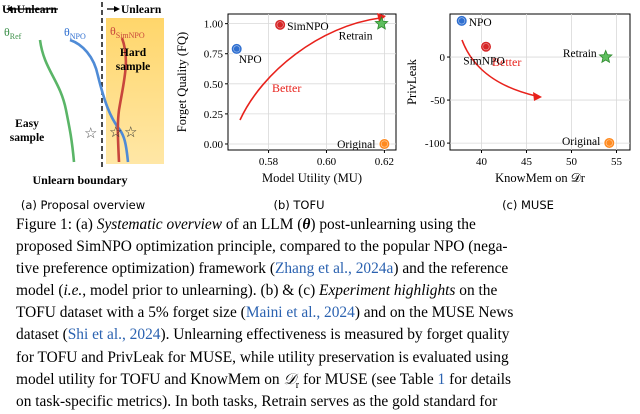  What do you see at coordinates (135, 91) in the screenshot?
I see `hard-sample-region` at bounding box center [135, 91].